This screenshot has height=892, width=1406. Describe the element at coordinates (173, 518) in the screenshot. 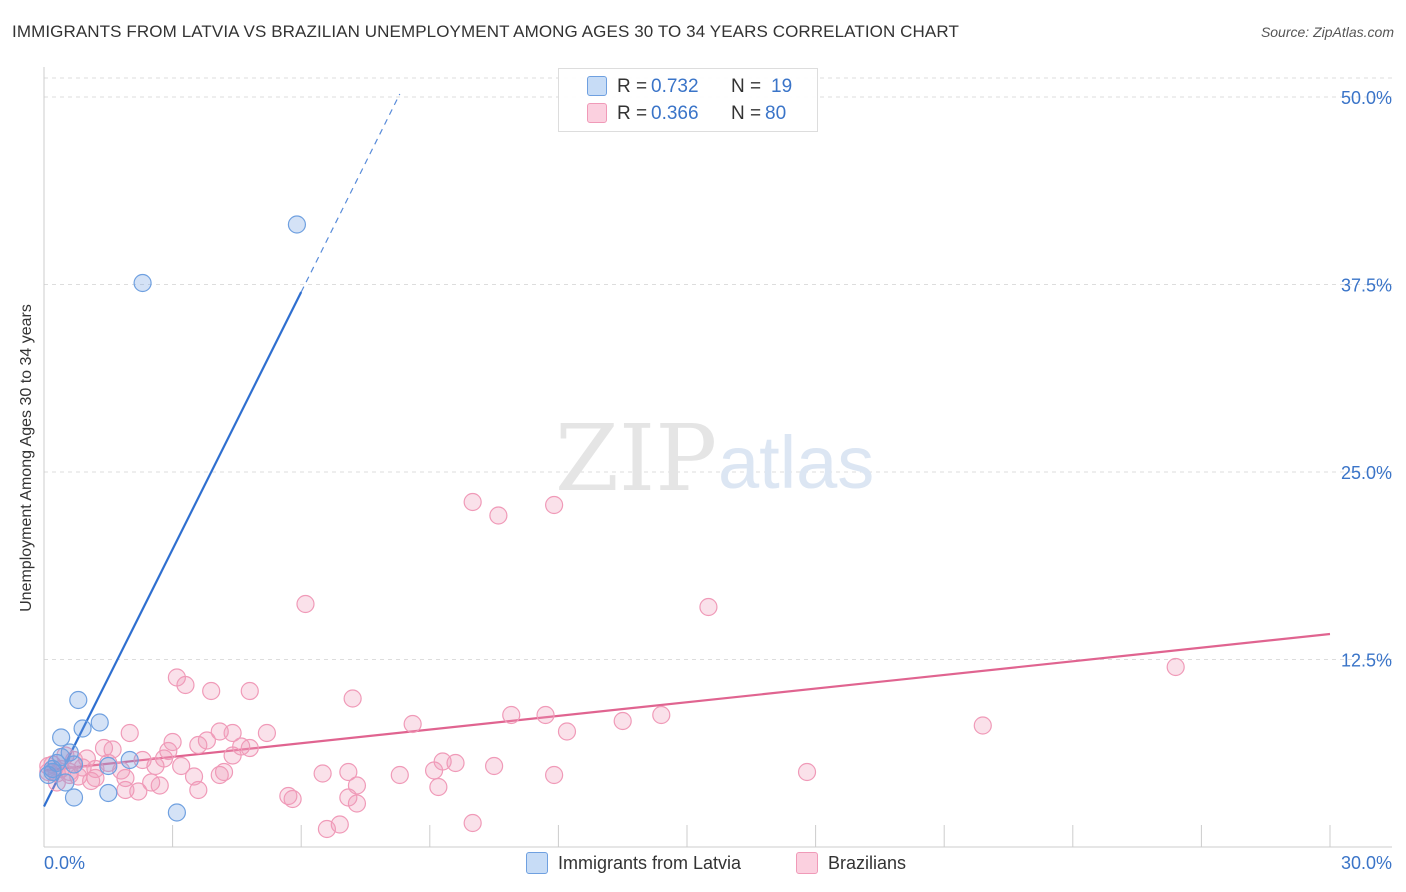

I see `latvia-points` at that location.